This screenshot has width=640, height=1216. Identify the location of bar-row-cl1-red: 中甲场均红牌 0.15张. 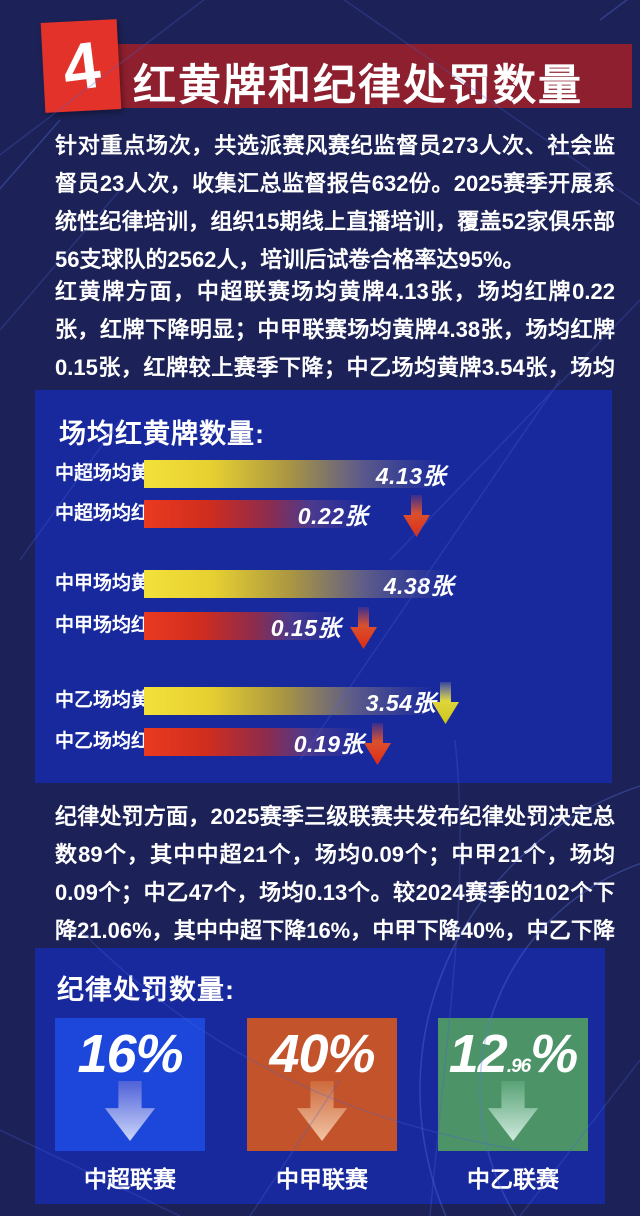
(323, 628).